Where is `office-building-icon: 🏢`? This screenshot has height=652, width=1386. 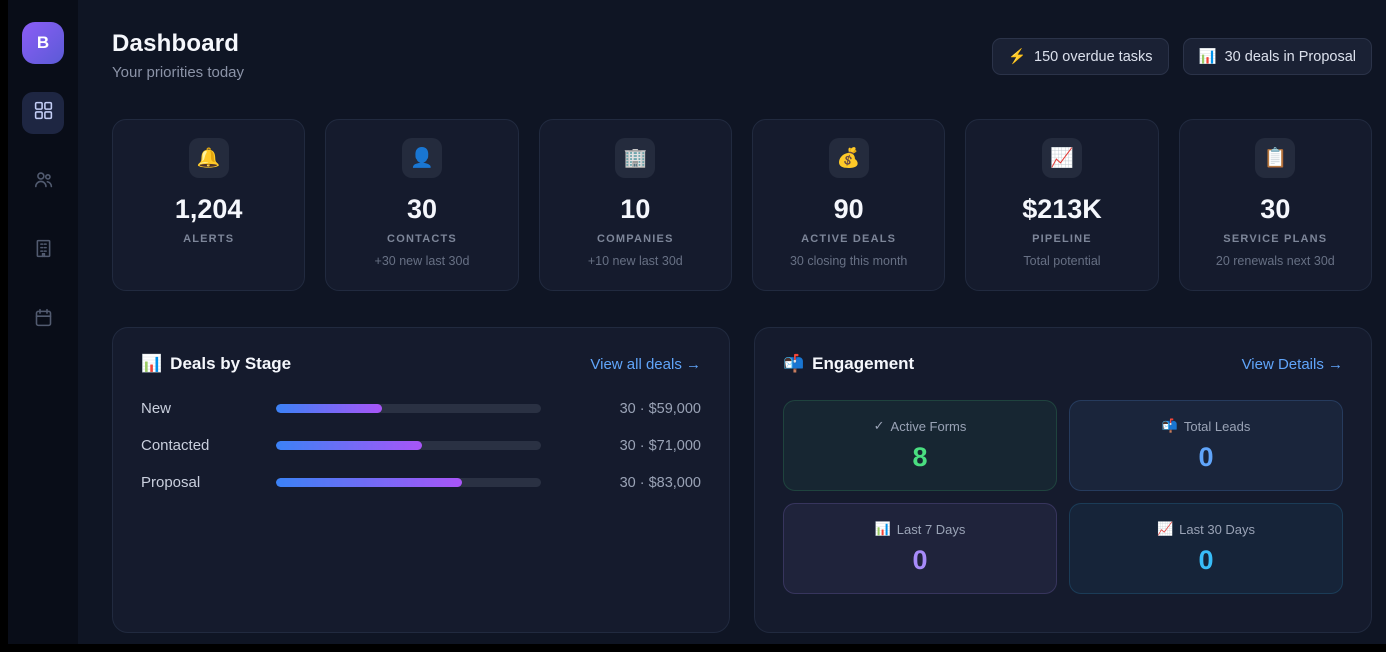
office-building-icon: 🏢 is located at coordinates (635, 158).